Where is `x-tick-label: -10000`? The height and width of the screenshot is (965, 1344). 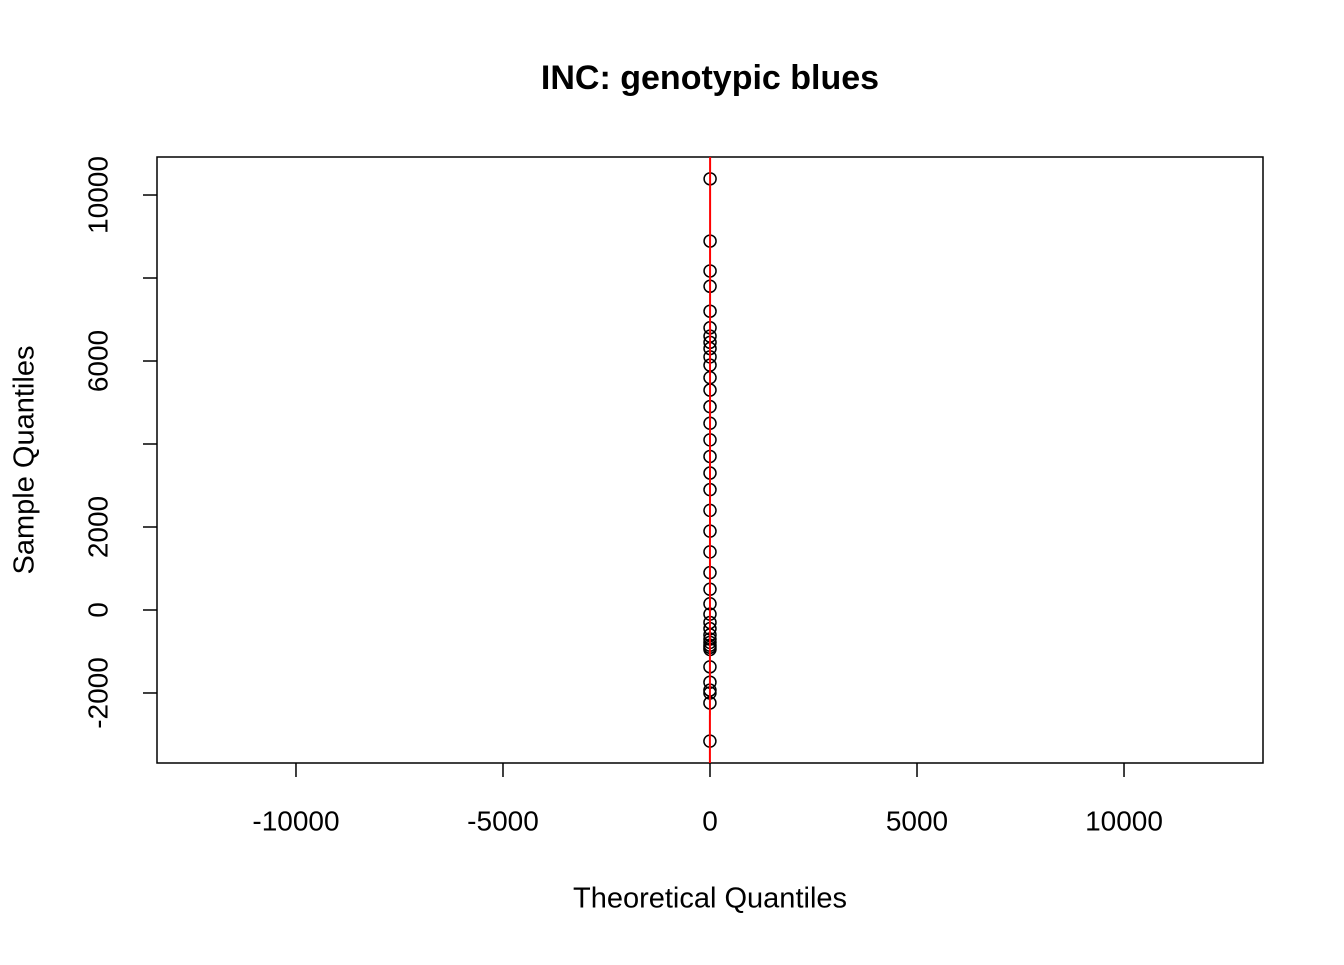
x-tick-label: -10000 is located at coordinates (295, 820).